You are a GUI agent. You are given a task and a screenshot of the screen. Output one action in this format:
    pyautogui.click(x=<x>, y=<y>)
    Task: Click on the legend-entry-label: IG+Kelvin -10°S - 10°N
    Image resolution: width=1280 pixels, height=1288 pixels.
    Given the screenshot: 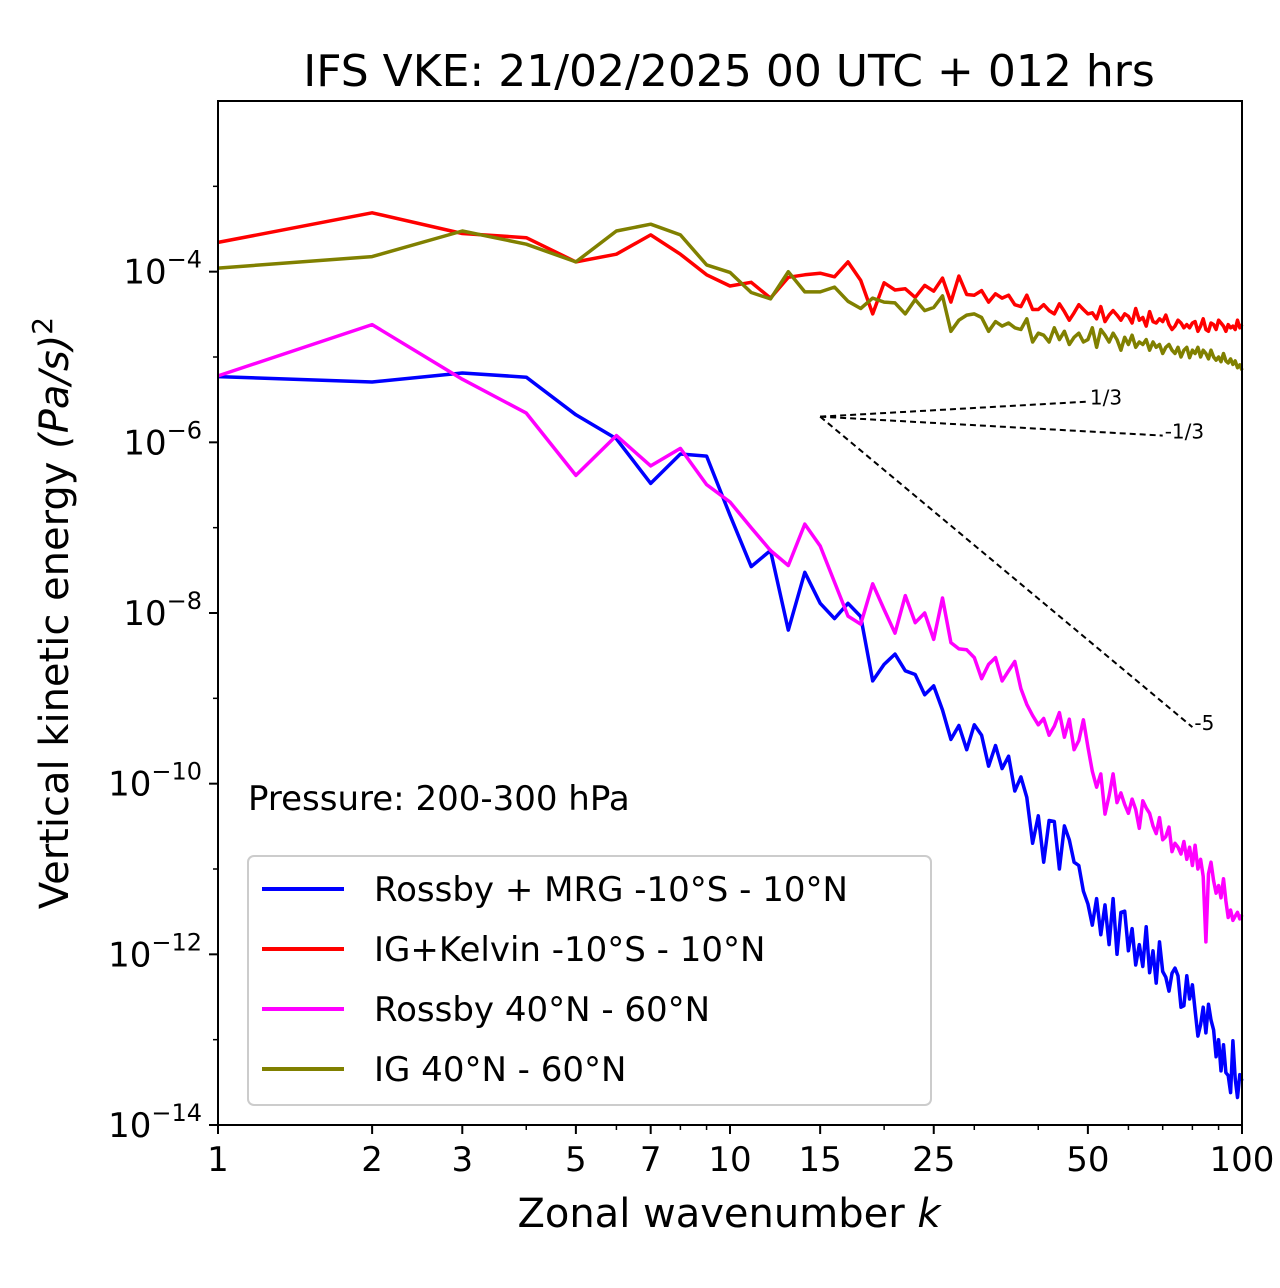 What is the action you would take?
    pyautogui.click(x=569, y=950)
    